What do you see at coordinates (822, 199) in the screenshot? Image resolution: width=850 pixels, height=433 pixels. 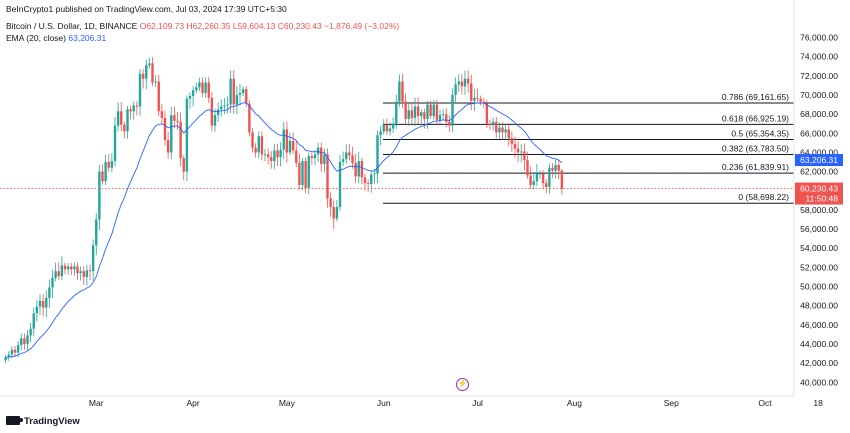 I see `last-price-countdown: 11:50:48` at bounding box center [822, 199].